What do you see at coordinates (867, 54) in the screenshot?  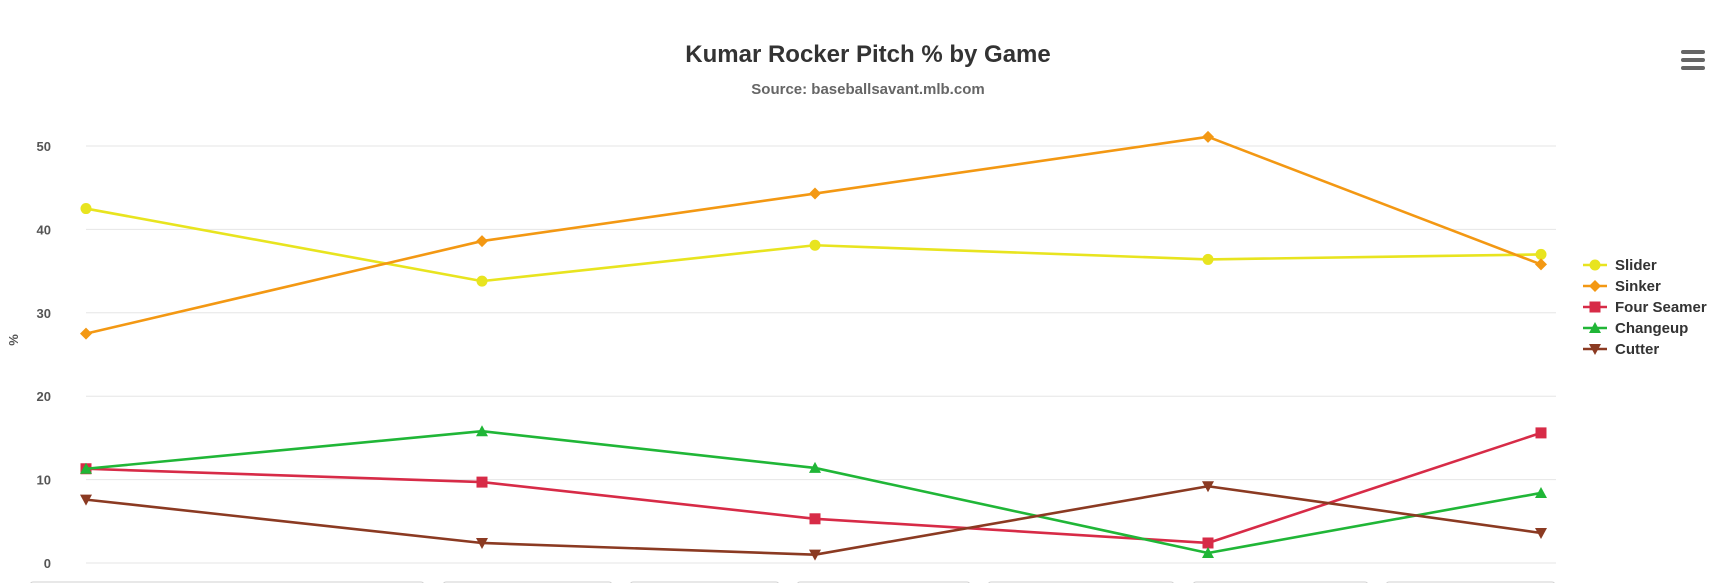 I see `chart-title: Kumar Rocker Pitch % by Game` at bounding box center [867, 54].